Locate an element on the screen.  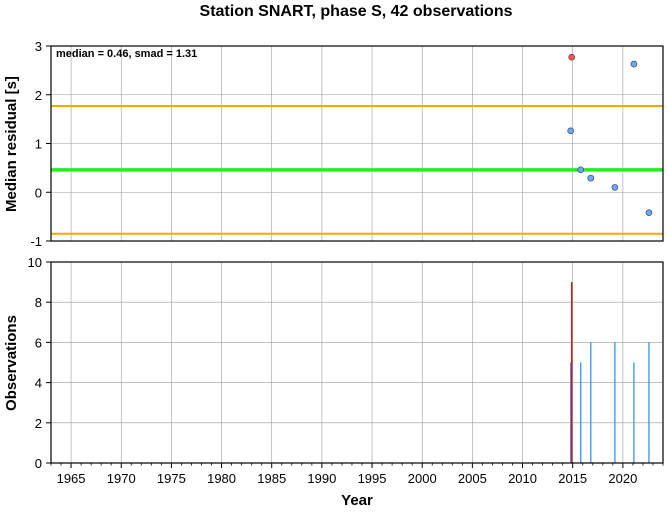
x-tick-label: 2005 is located at coordinates (472, 478).